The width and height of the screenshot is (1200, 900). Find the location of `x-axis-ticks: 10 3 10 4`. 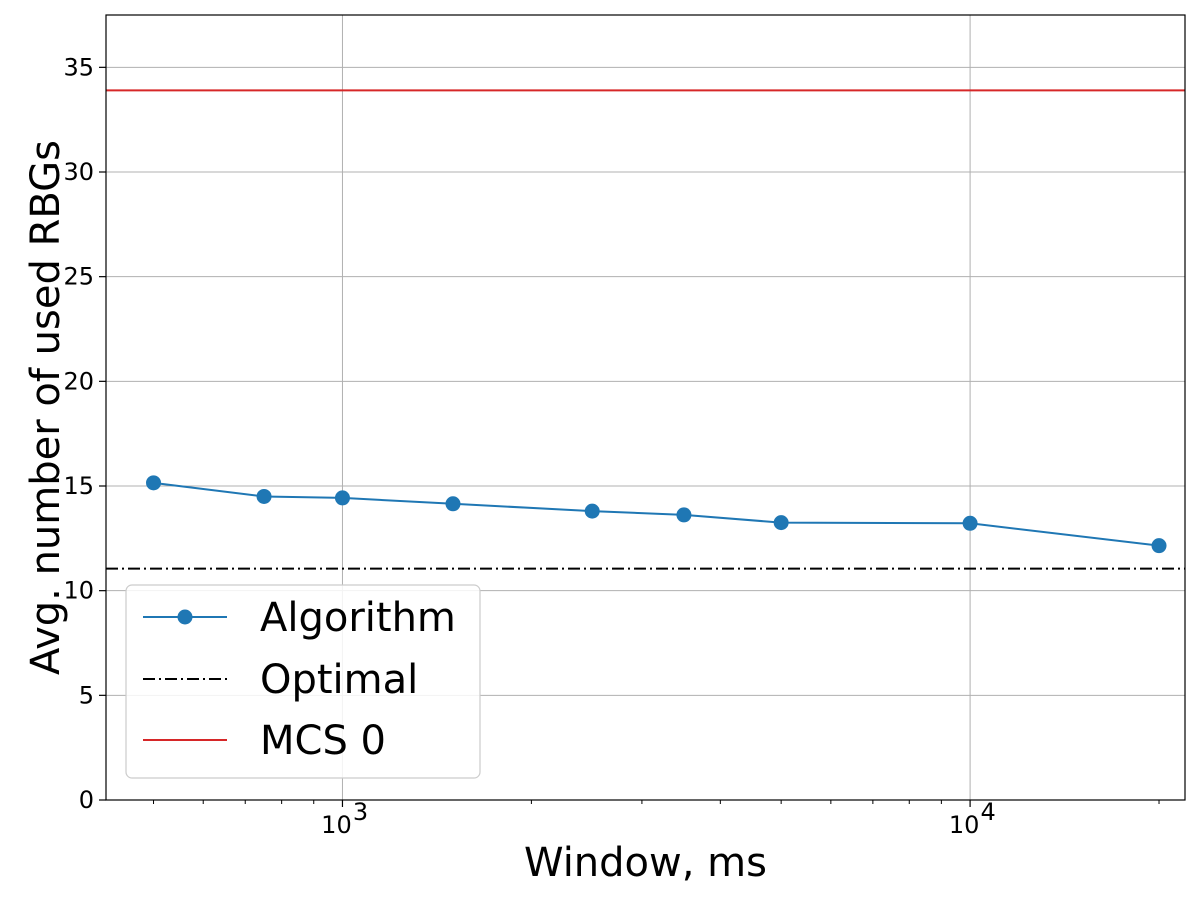

x-axis-ticks: 10 3 10 4 is located at coordinates (658, 818).